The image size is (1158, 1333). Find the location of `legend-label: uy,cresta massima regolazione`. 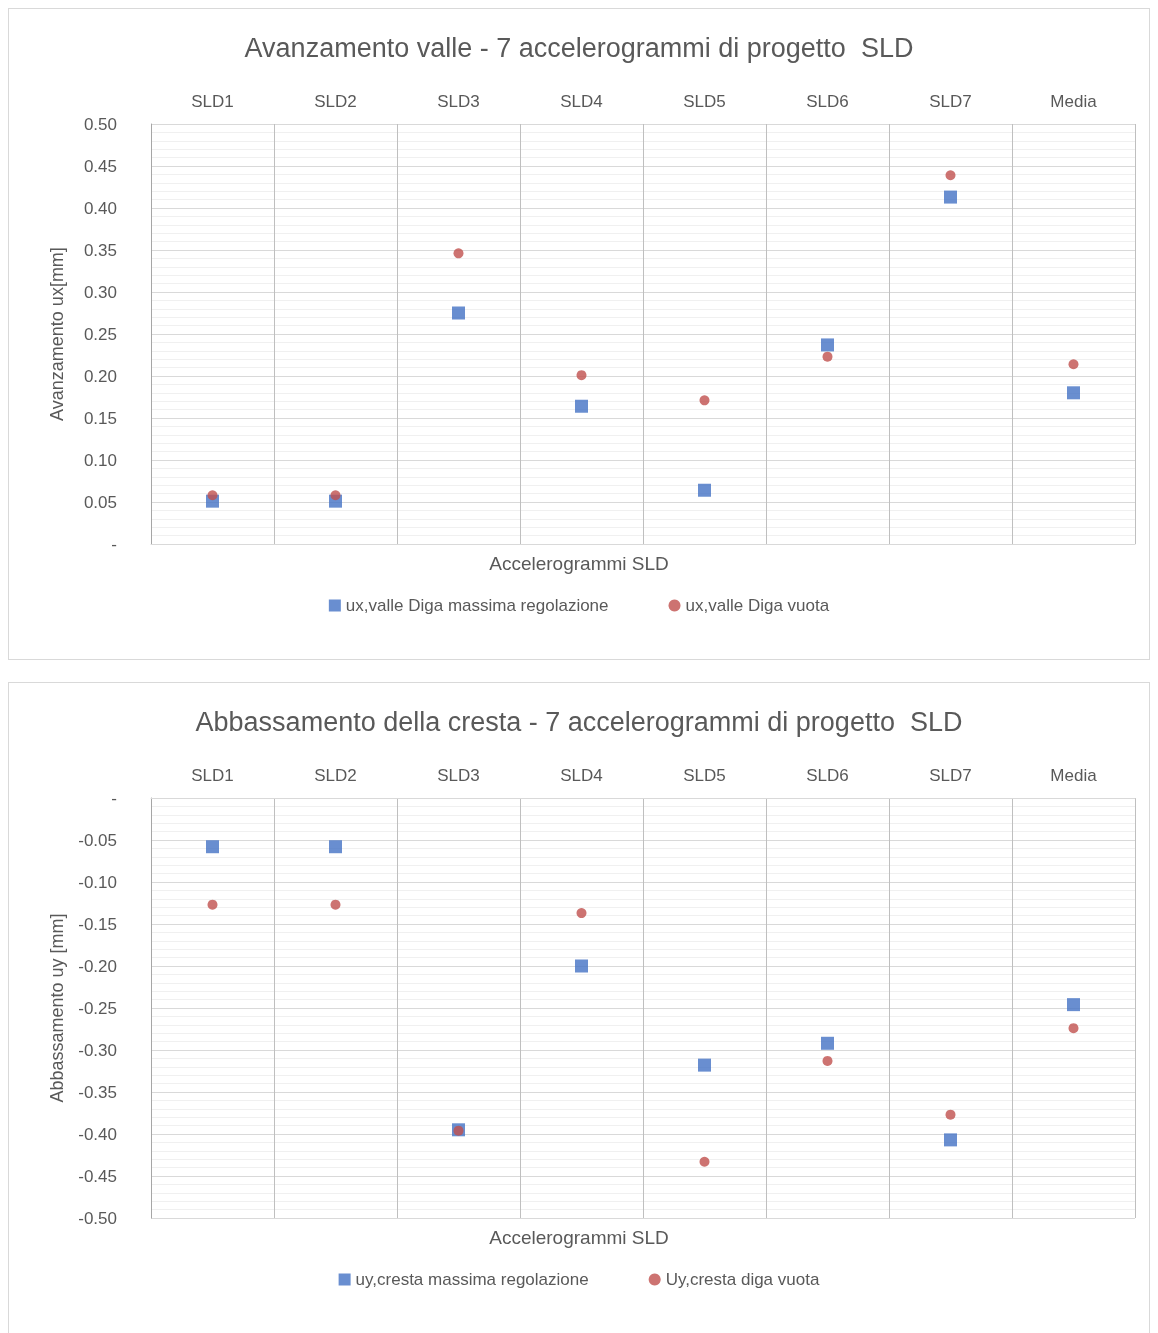

legend-label: uy,cresta massima regolazione is located at coordinates (472, 1279).